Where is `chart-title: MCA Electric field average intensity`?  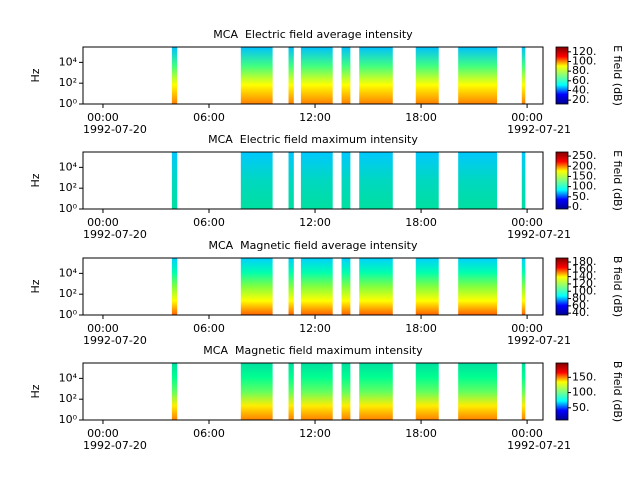
chart-title: MCA Electric field average intensity is located at coordinates (313, 34).